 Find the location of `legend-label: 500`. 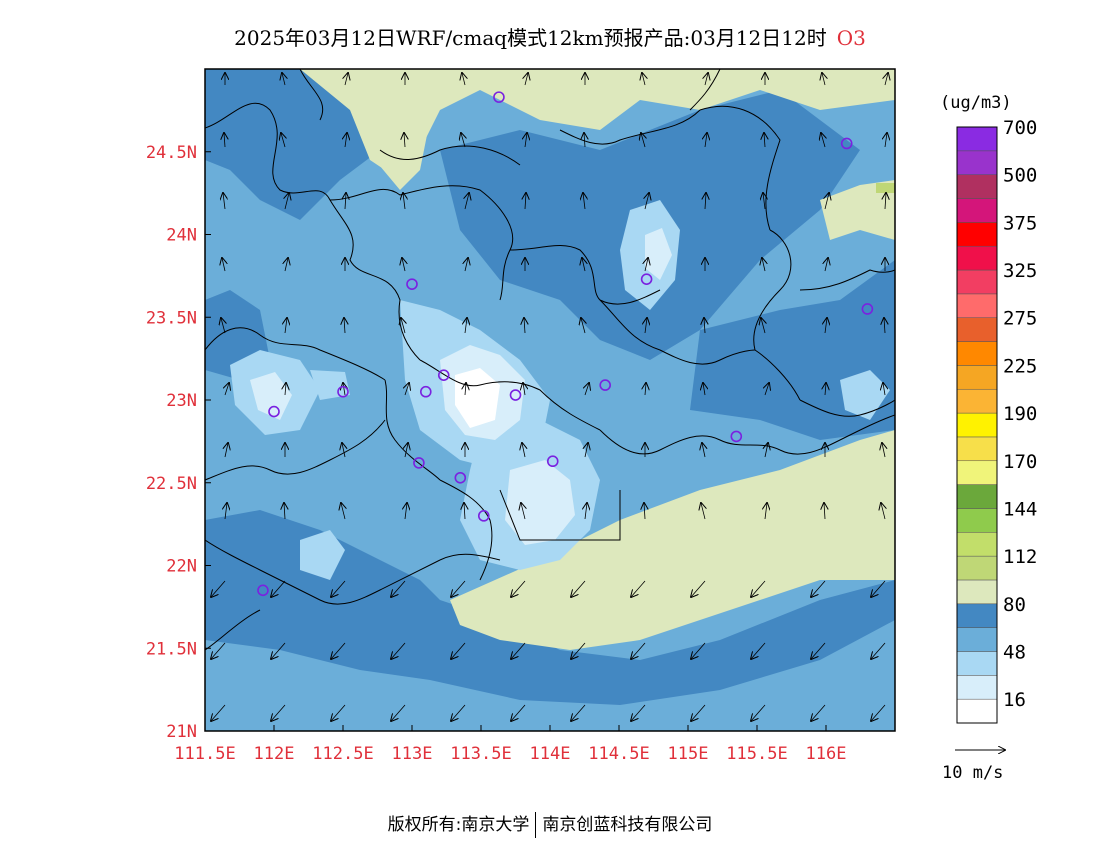

legend-label: 500 is located at coordinates (1020, 176).